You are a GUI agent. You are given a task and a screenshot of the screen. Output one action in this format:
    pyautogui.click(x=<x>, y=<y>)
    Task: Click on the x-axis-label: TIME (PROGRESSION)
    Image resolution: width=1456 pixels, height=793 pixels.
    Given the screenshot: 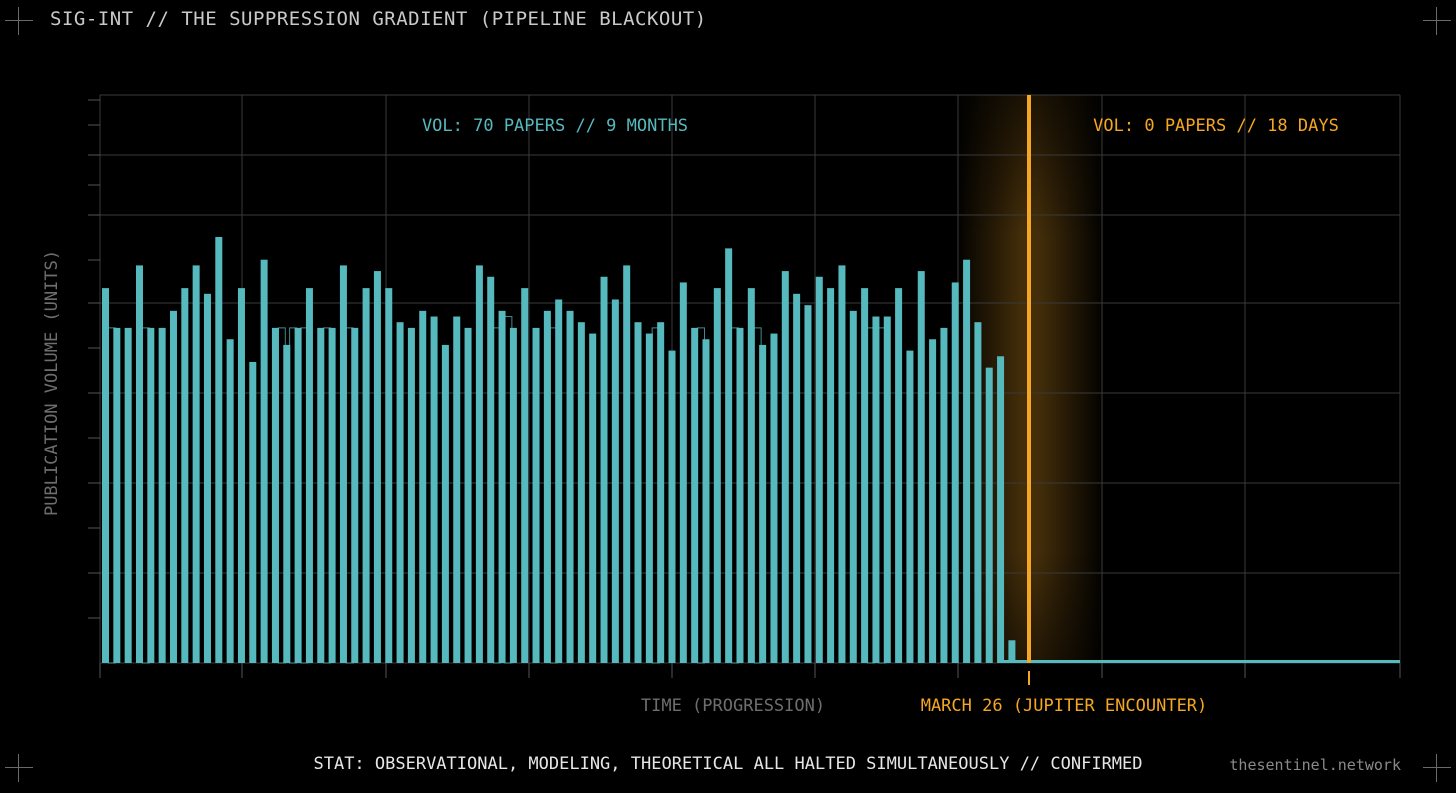 What is the action you would take?
    pyautogui.click(x=733, y=706)
    